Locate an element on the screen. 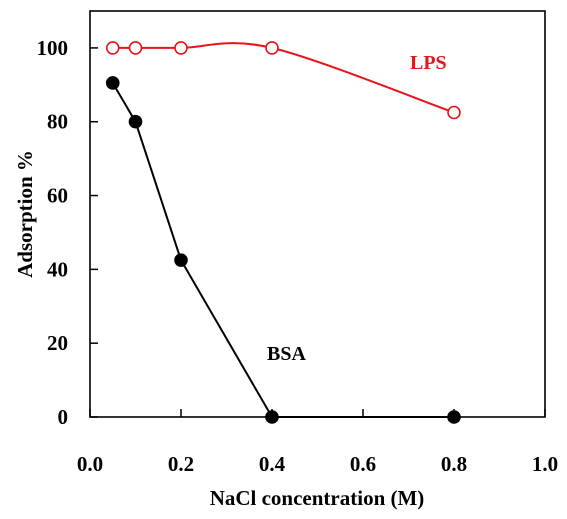 The image size is (567, 519). y-axis-label: Adsorption % is located at coordinates (25, 214).